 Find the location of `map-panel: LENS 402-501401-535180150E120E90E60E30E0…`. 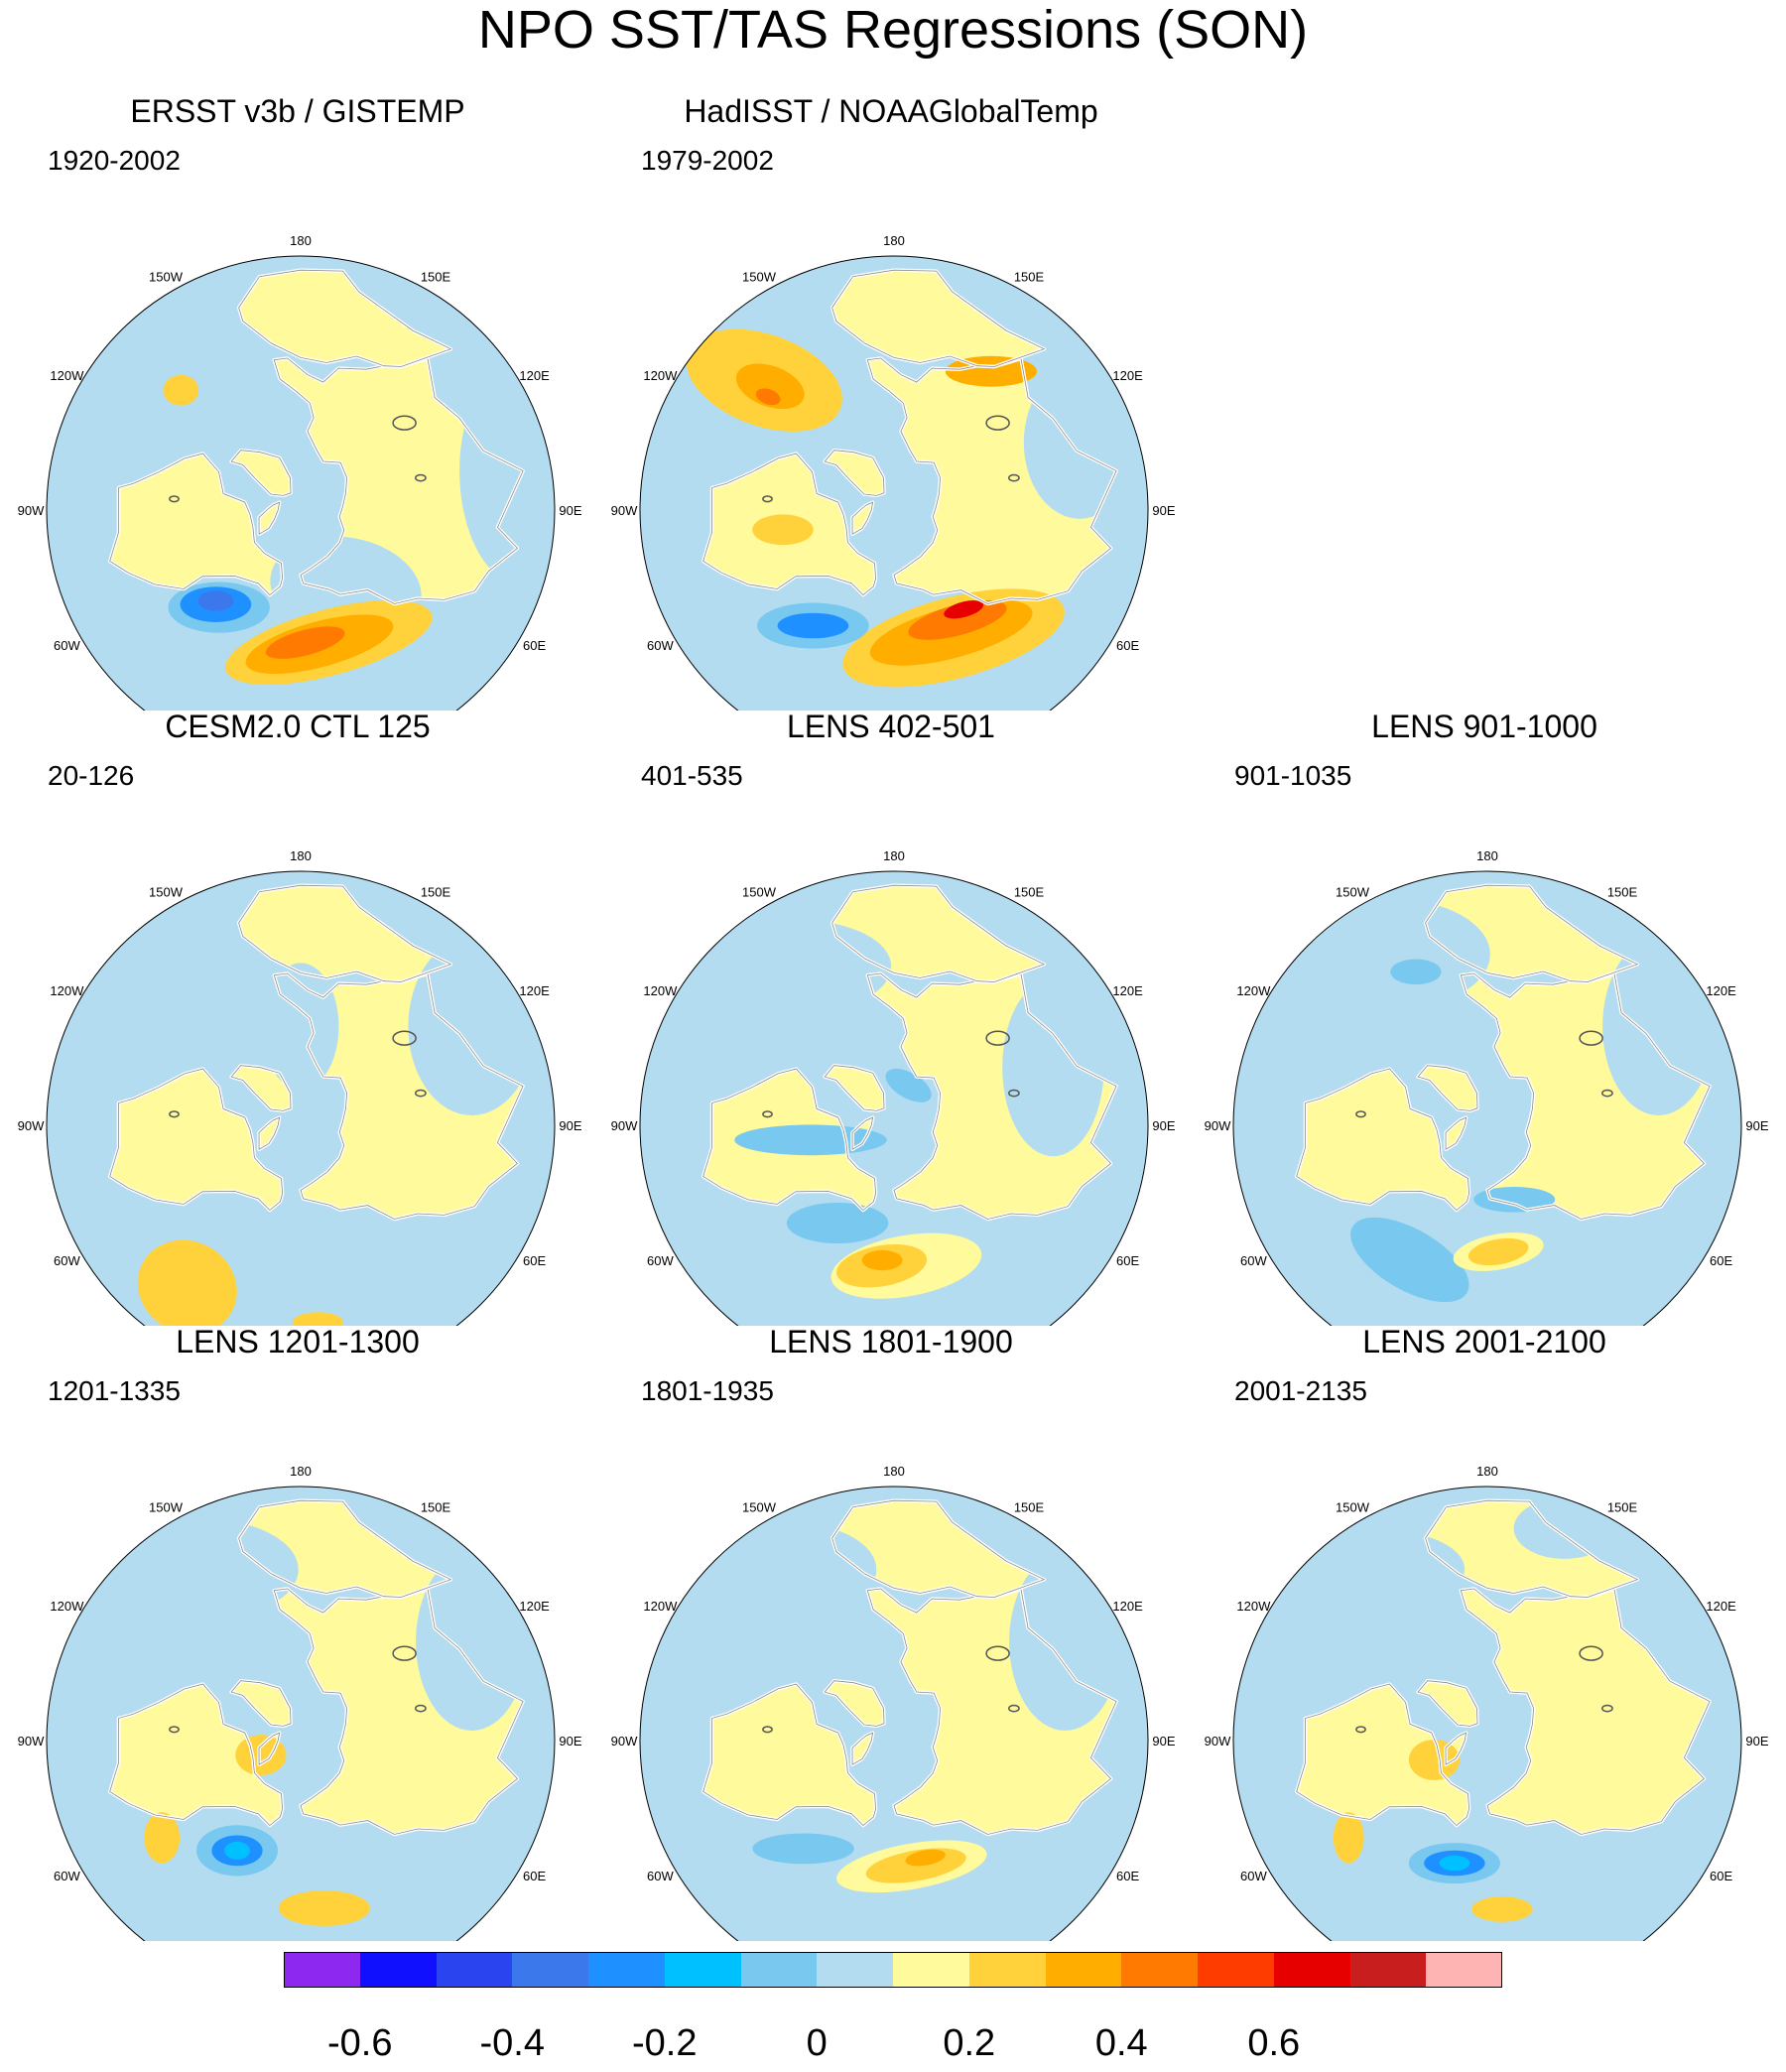

map-panel: LENS 402-501401-535180150E120E90E60E30E0… is located at coordinates (891, 1018).